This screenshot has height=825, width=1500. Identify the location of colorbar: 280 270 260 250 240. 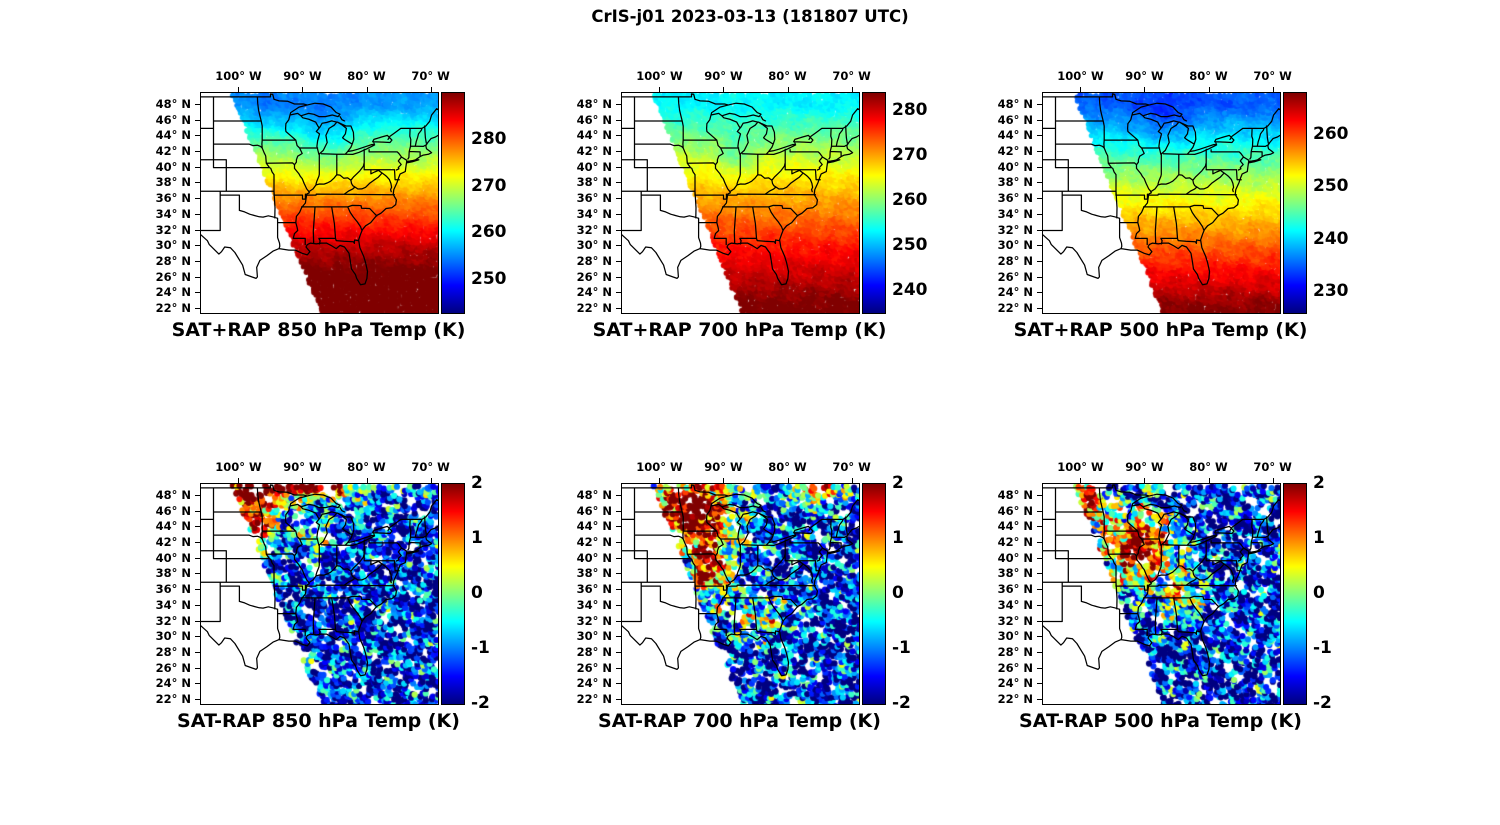
(904, 203).